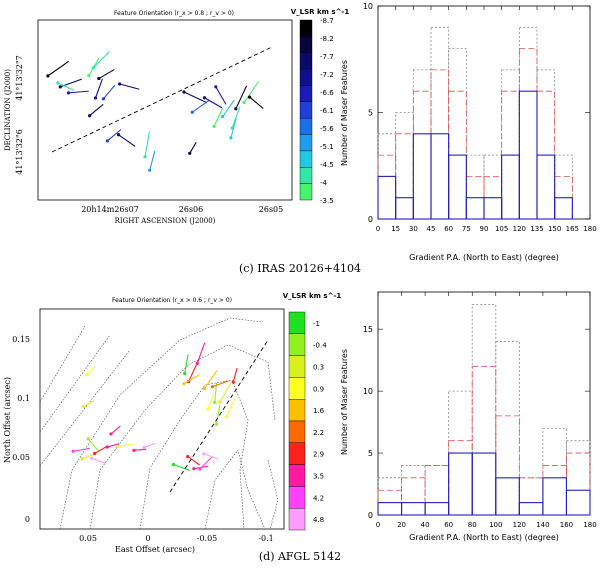 Image resolution: width=600 pixels, height=569 pixels. Describe the element at coordinates (589, 229) in the screenshot. I see `panel-c-hist-xtick-label: 180` at that location.